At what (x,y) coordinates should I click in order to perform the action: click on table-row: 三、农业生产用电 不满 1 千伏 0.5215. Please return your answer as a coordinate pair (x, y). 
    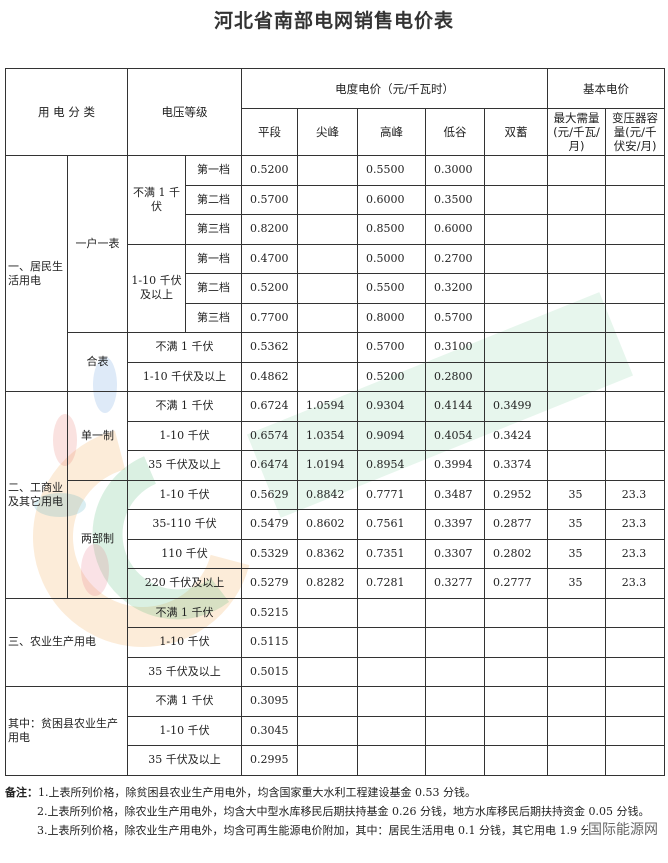
    Looking at the image, I should click on (335, 642).